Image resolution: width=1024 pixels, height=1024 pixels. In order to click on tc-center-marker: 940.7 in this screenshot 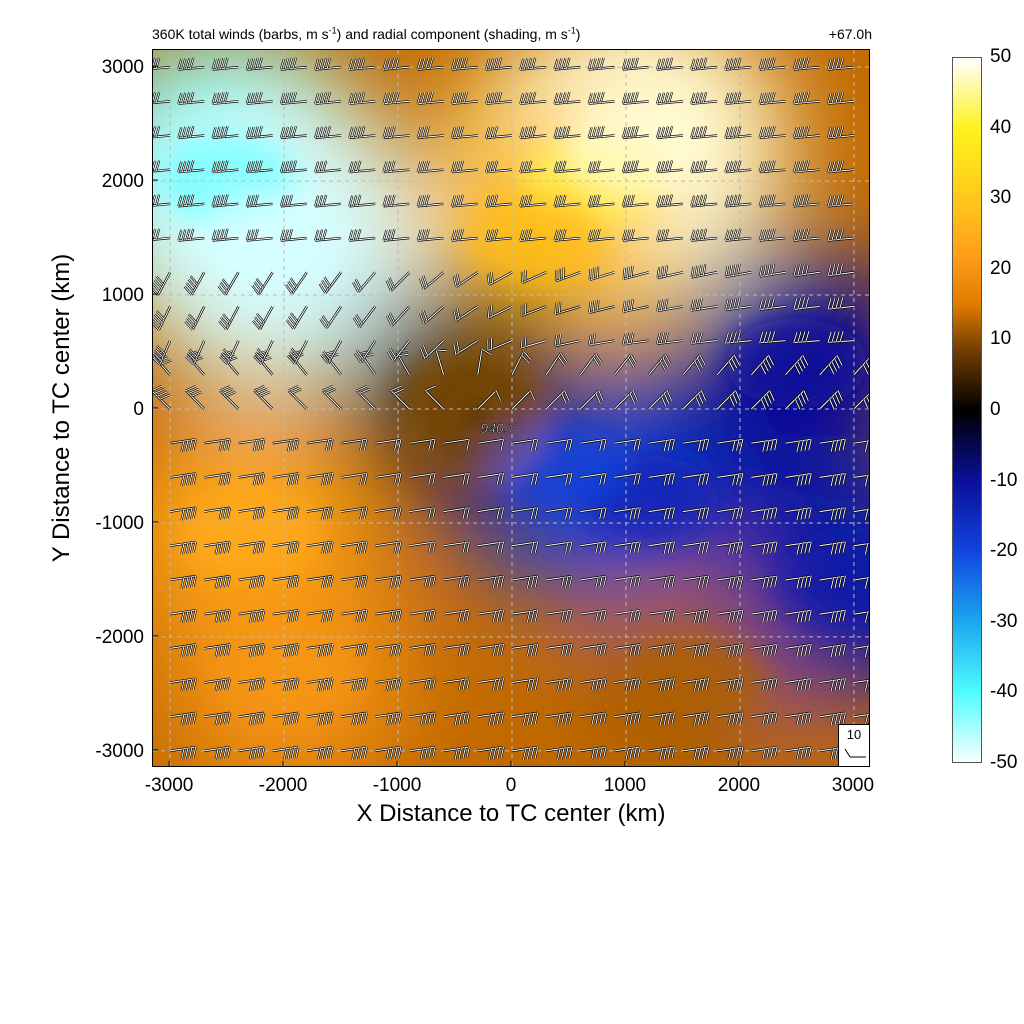, I will do `click(498, 428)`.